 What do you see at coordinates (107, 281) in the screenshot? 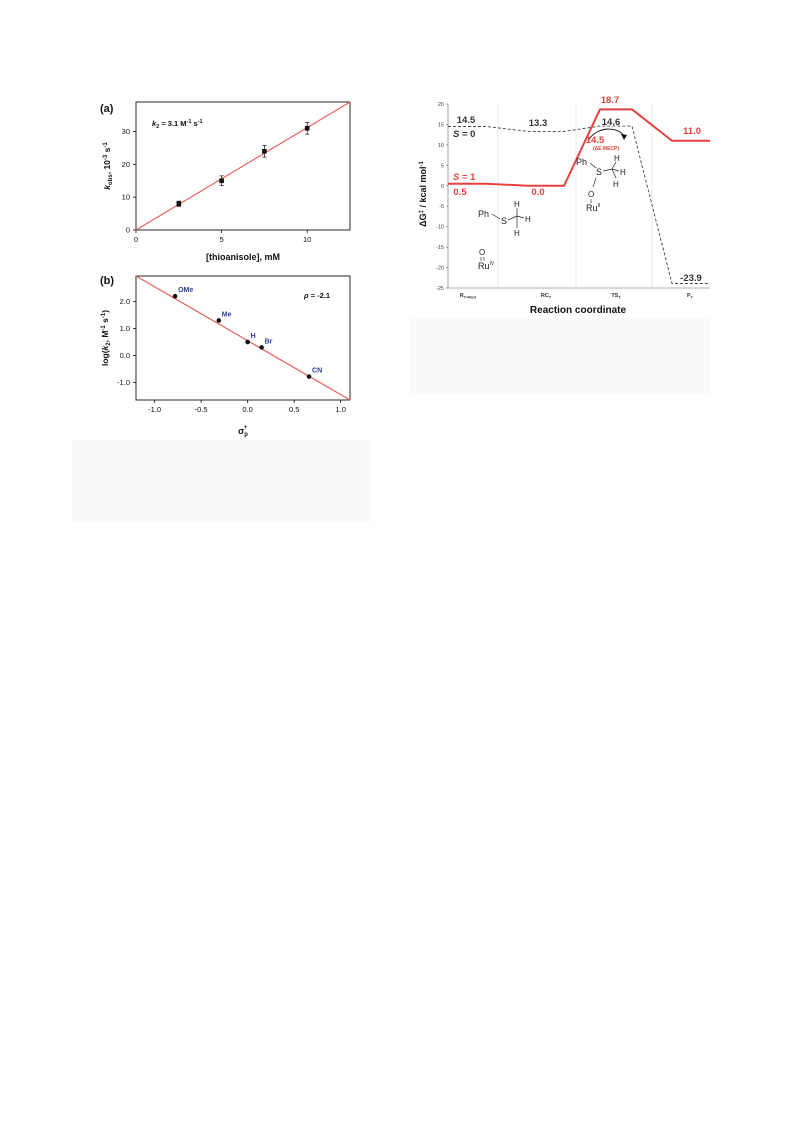
I see `panel-label: (b)` at bounding box center [107, 281].